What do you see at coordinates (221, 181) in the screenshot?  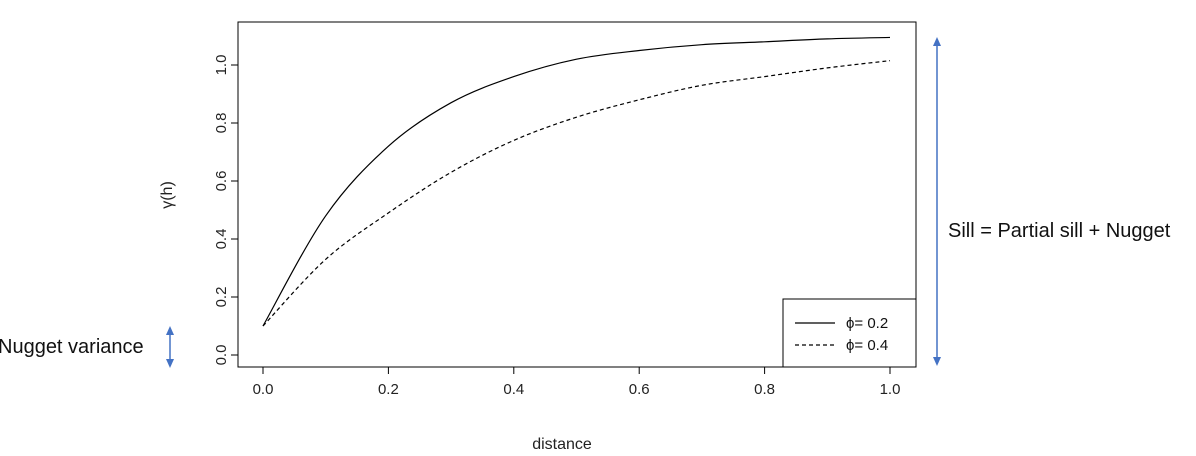 I see `y-tick-label-3: 0.6` at bounding box center [221, 181].